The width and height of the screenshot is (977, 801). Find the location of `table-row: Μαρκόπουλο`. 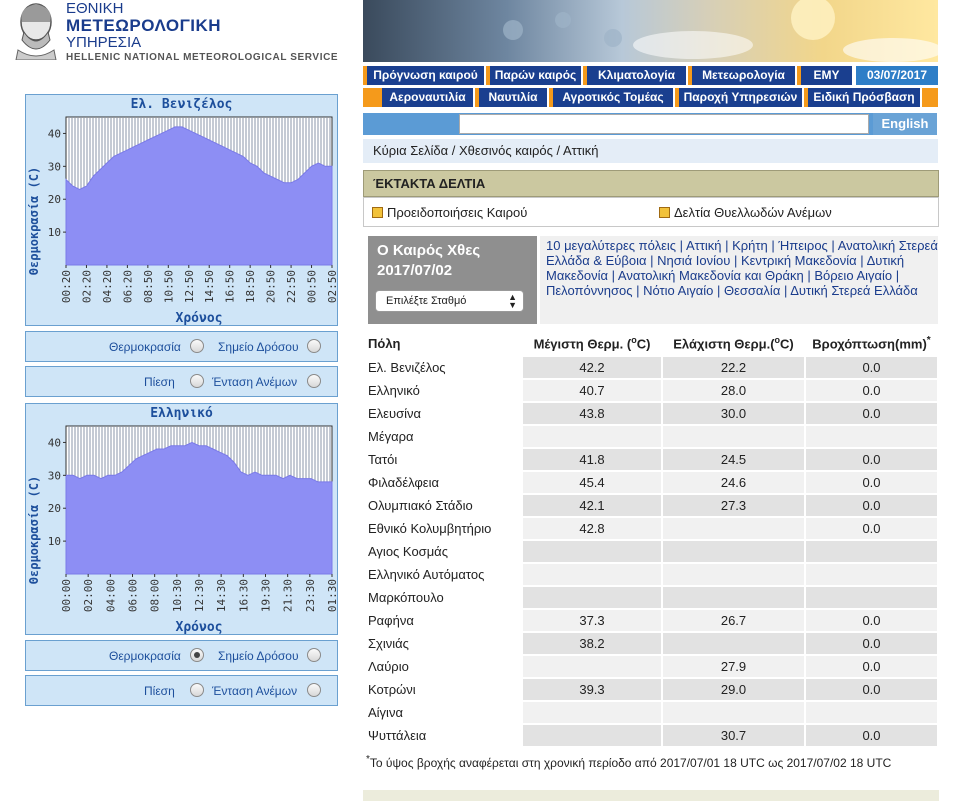

table-row: Μαρκόπουλο is located at coordinates (650, 597).